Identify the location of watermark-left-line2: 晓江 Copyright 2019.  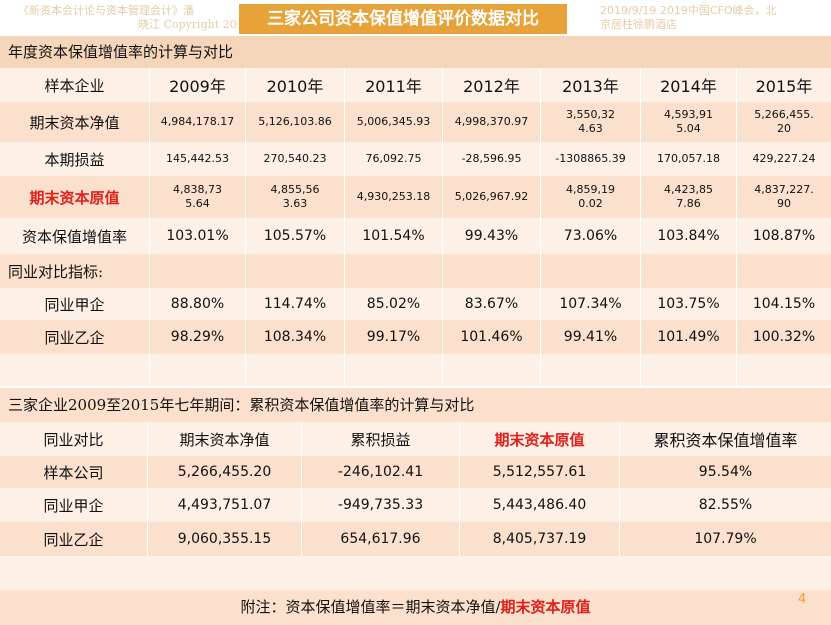
(194, 24).